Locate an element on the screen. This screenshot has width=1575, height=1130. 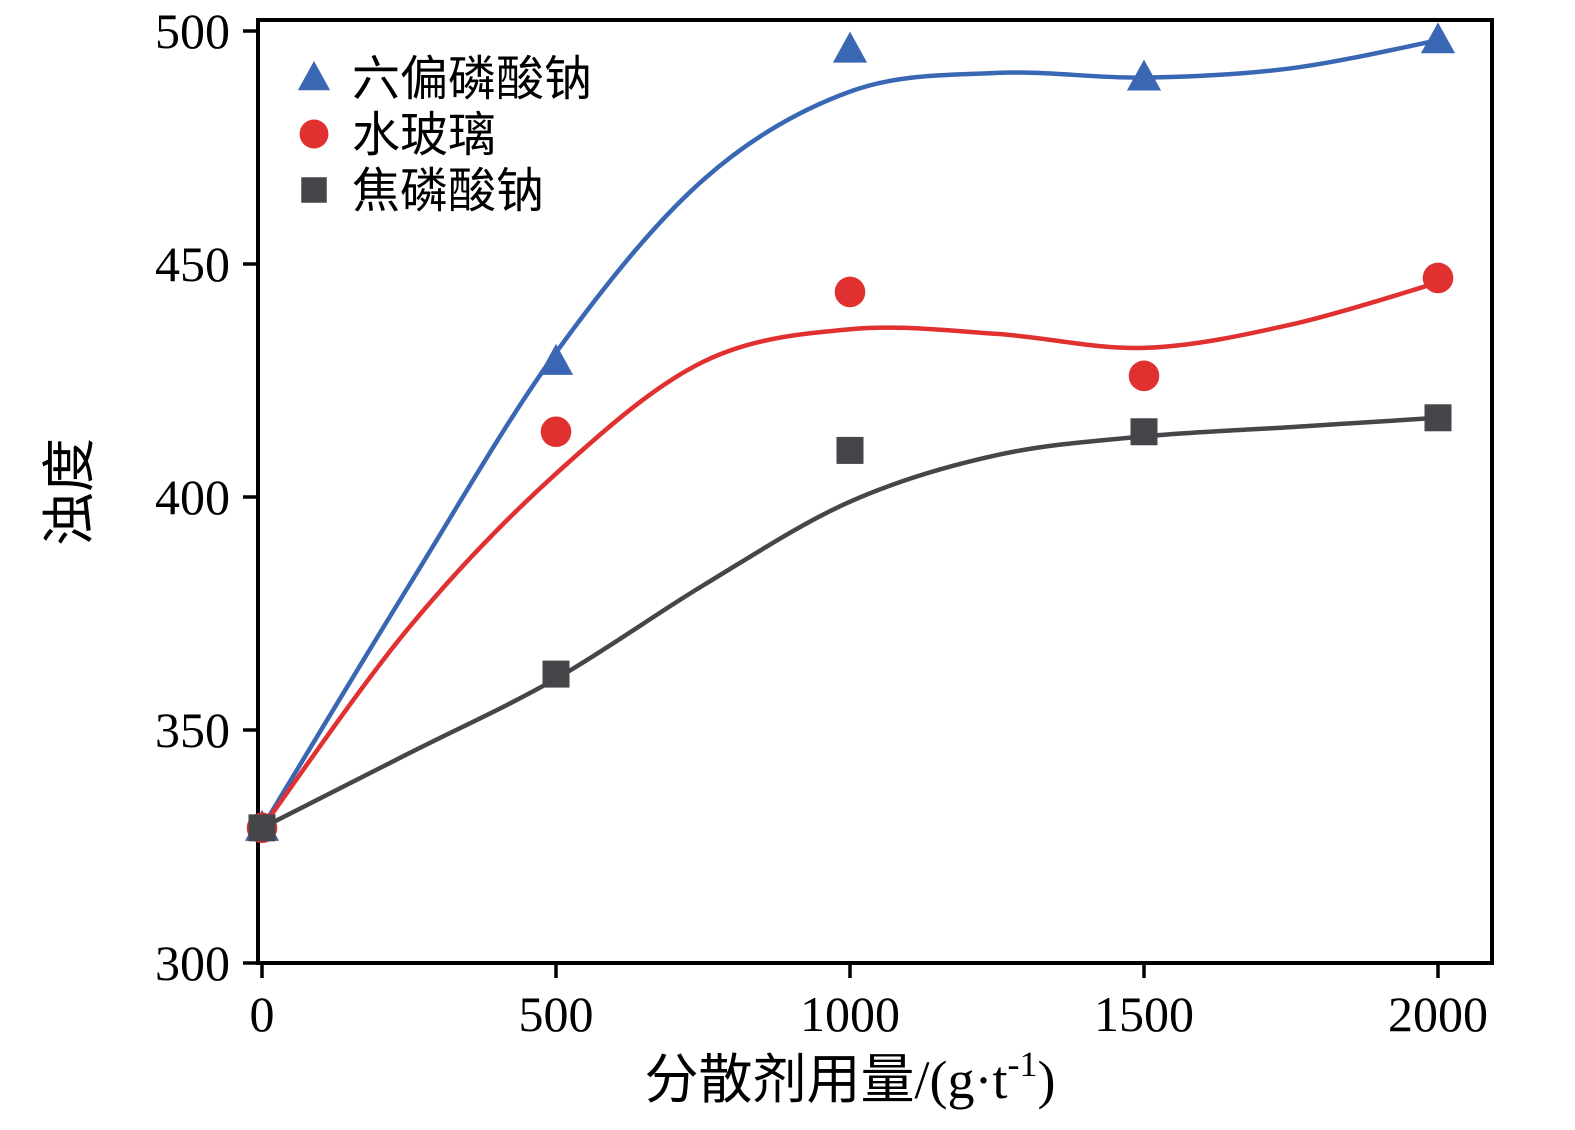
y-tick-label: 400 is located at coordinates (192, 497).